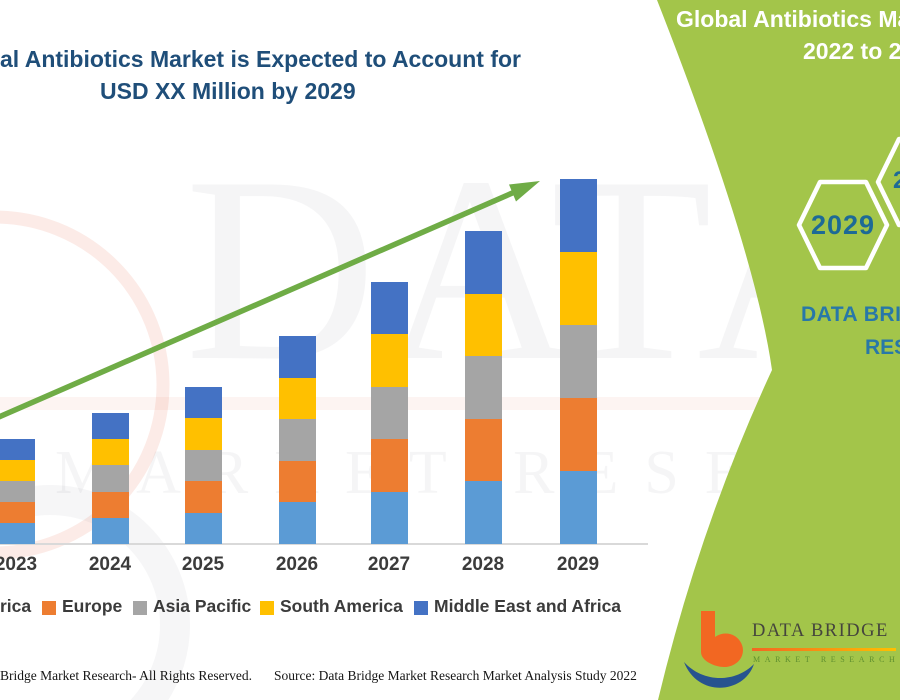  I want to click on logo-underline, so click(824, 649).